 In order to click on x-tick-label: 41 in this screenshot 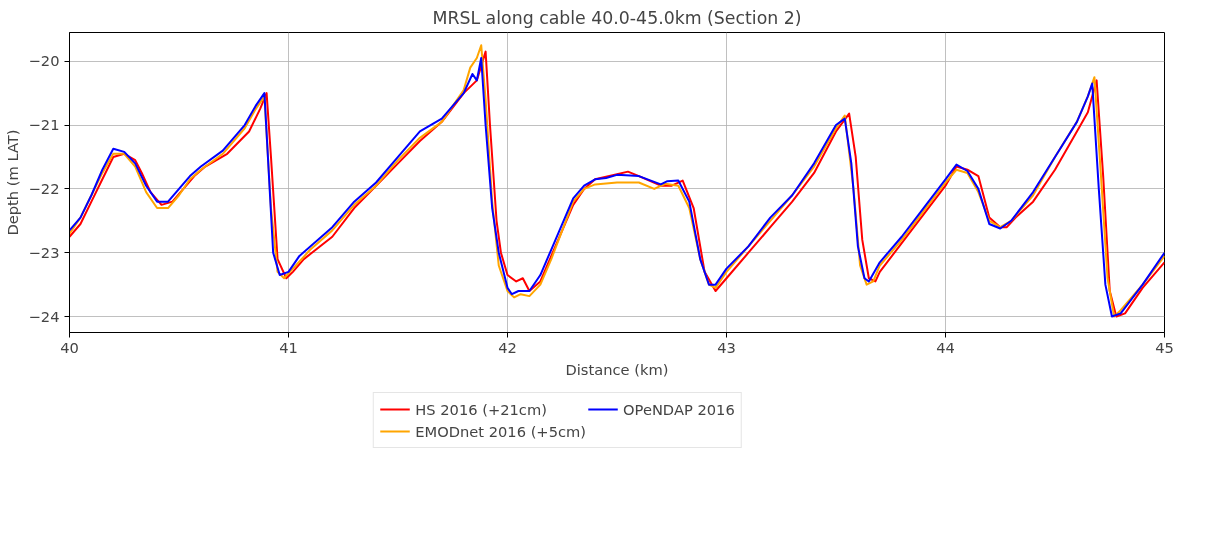, I will do `click(288, 347)`.